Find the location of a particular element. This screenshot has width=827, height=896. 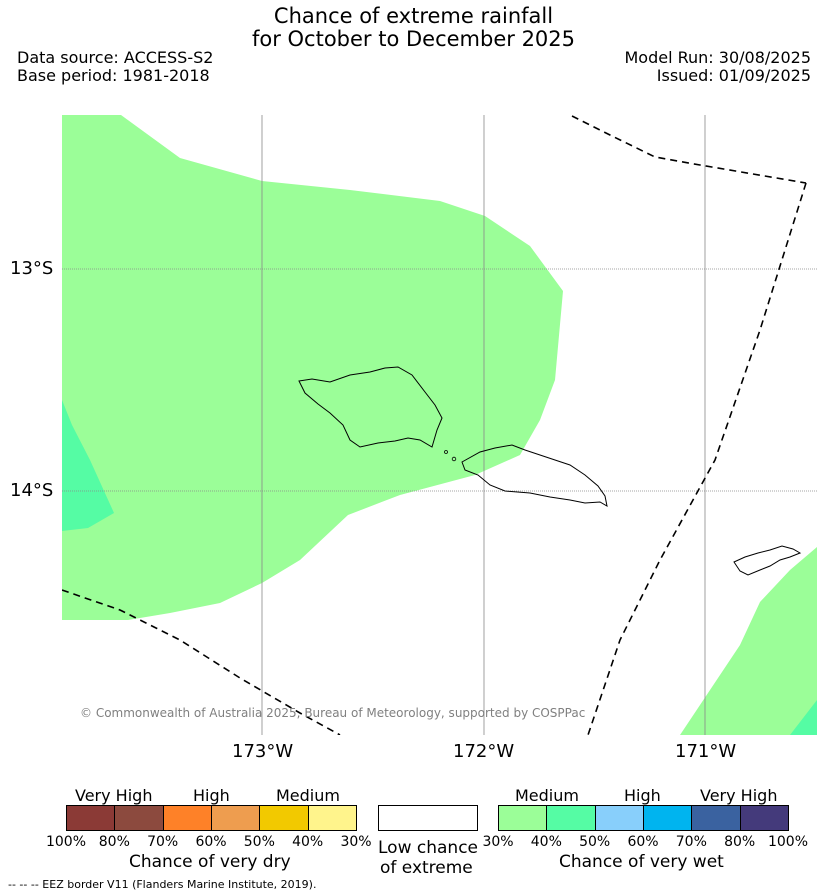

wet-tick-label: 30% is located at coordinates (498, 842).